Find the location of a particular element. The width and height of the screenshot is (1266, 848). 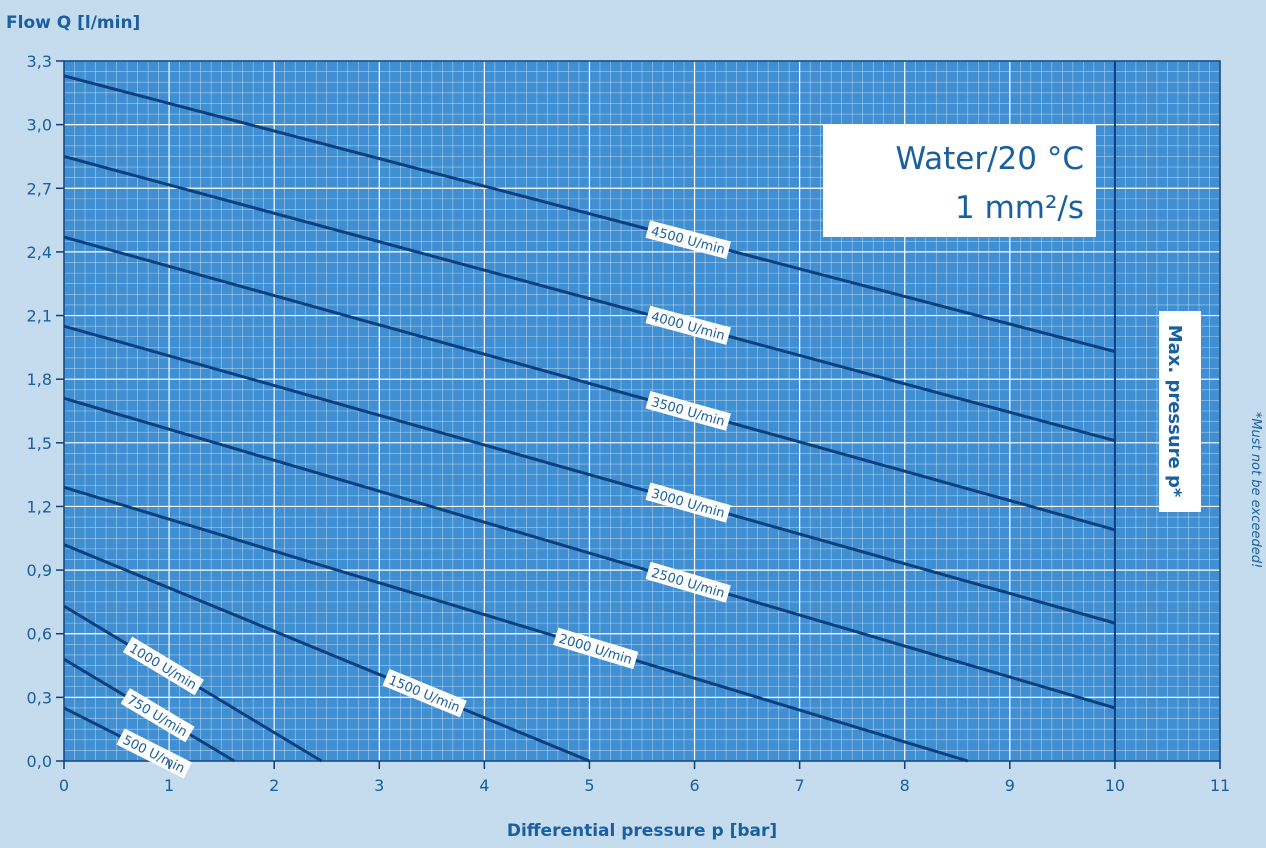

medium-line-1: Water/20 °C is located at coordinates (989, 159).